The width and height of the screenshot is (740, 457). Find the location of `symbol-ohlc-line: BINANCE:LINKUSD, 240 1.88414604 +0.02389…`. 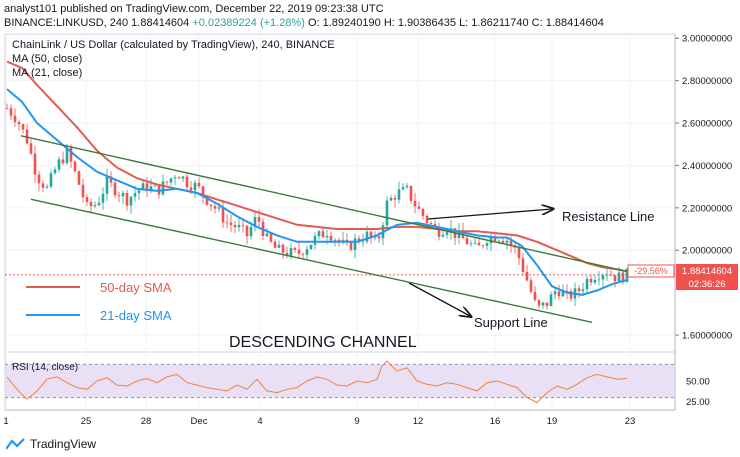

symbol-ohlc-line: BINANCE:LINKUSD, 240 1.88414604 +0.02389… is located at coordinates (304, 23).